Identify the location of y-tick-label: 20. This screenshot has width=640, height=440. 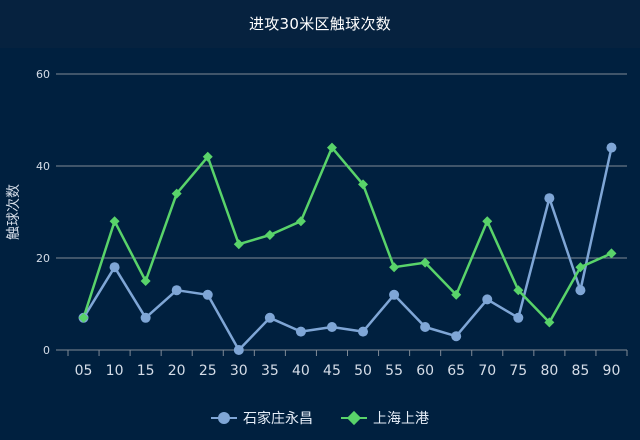
(43, 258).